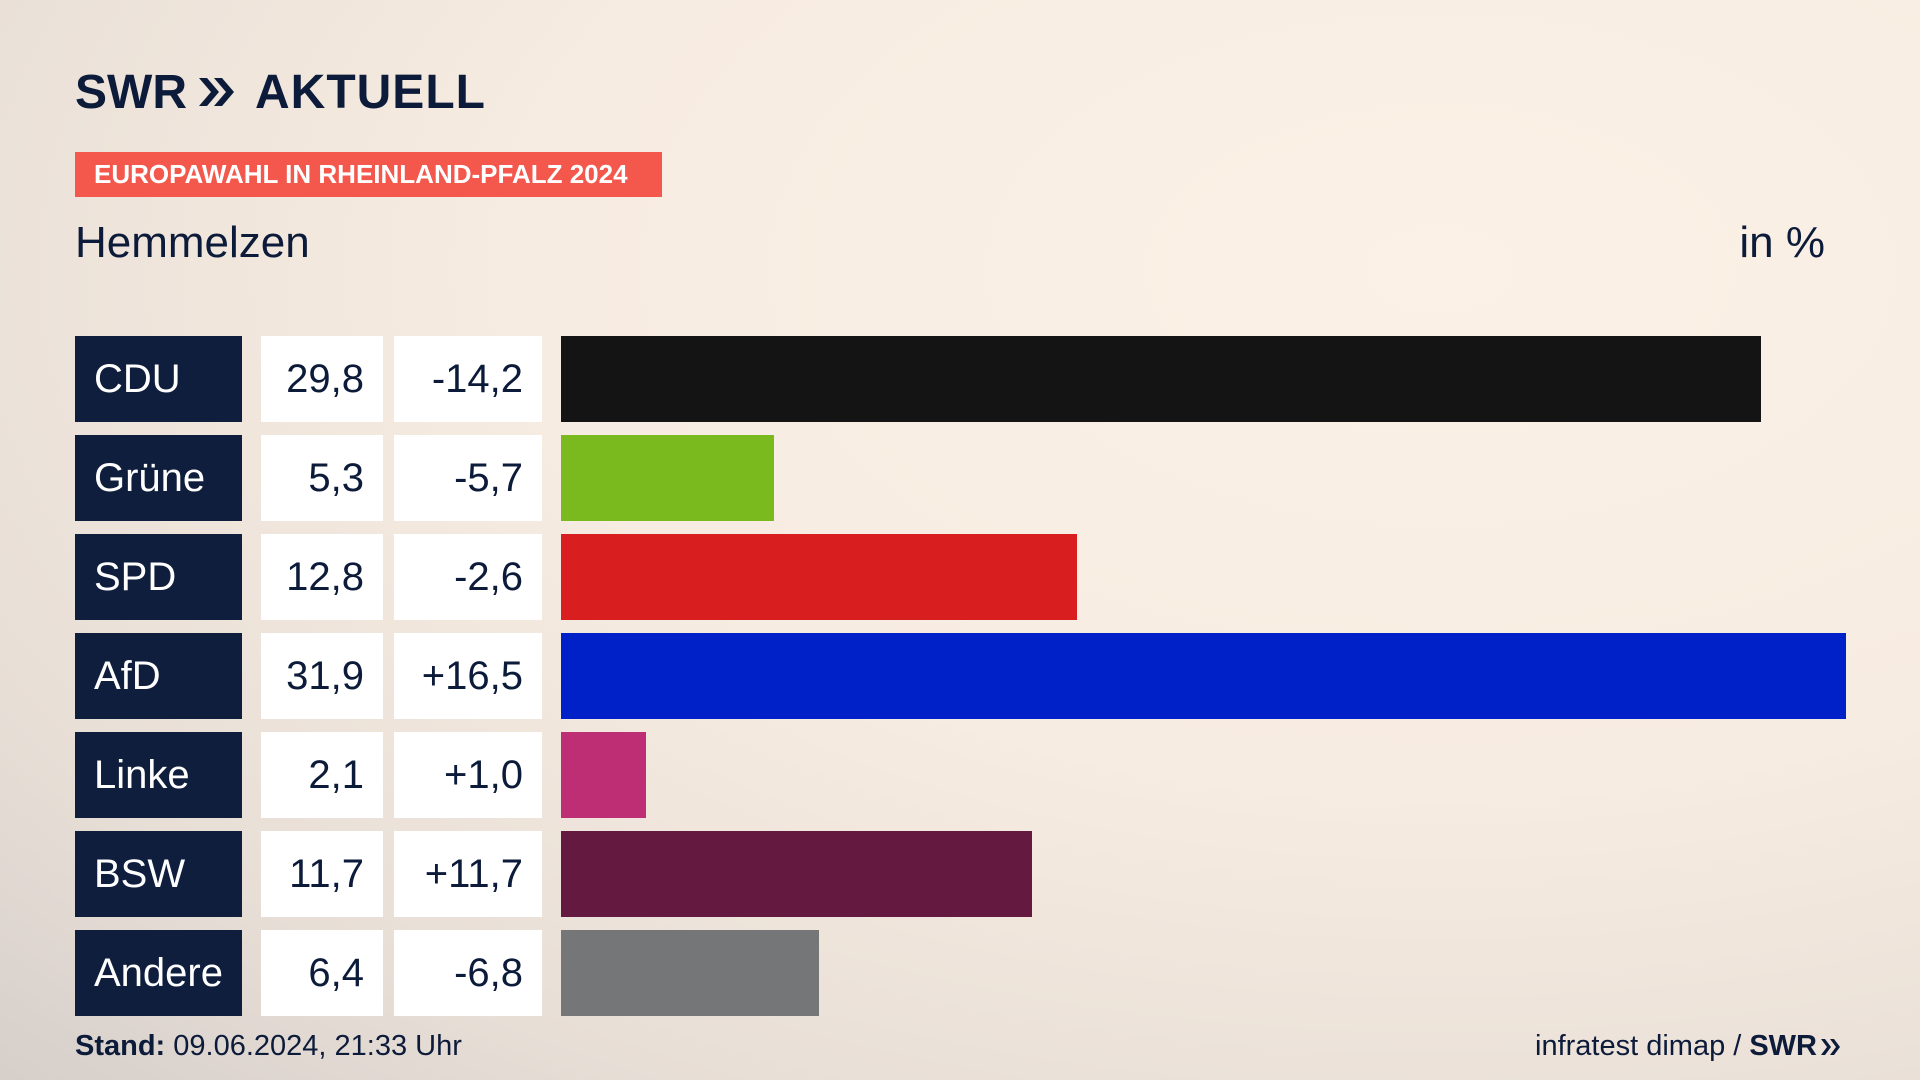 The image size is (1920, 1080). What do you see at coordinates (322, 379) in the screenshot?
I see `vote-share: 29,8` at bounding box center [322, 379].